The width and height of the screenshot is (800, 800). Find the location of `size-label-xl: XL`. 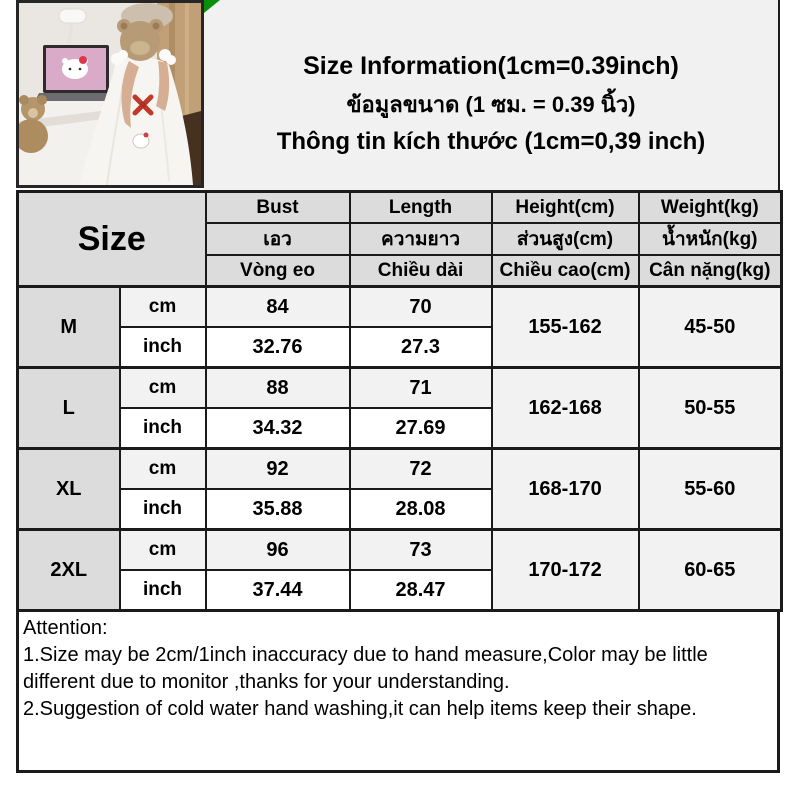

size-label-xl: XL is located at coordinates (68, 489).